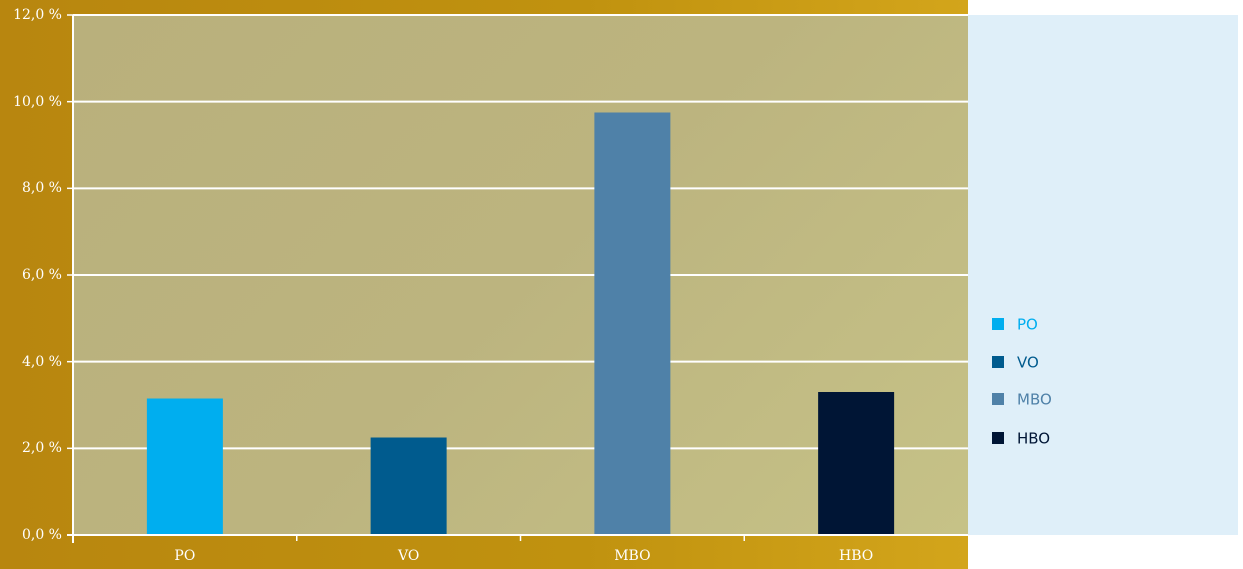 The height and width of the screenshot is (569, 1243). Describe the element at coordinates (998, 398) in the screenshot. I see `legend-swatch-mbo` at that location.